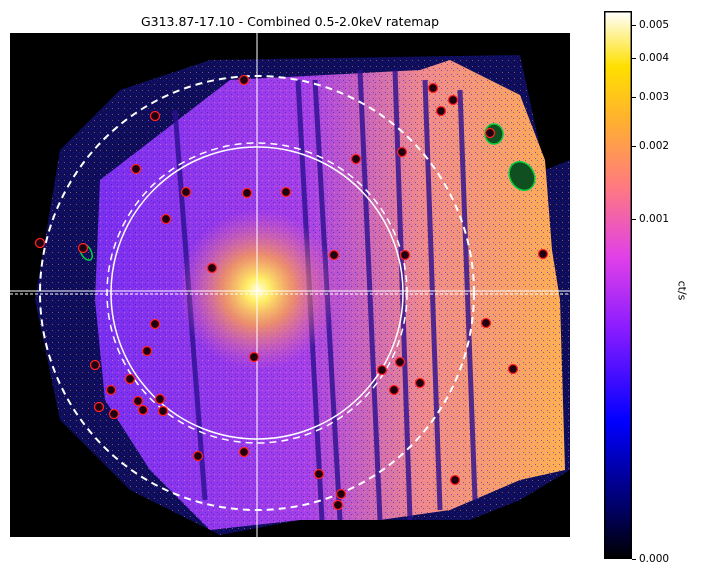 The height and width of the screenshot is (576, 720). What do you see at coordinates (654, 25) in the screenshot?
I see `colorbar-tick-label: 0.005` at bounding box center [654, 25].